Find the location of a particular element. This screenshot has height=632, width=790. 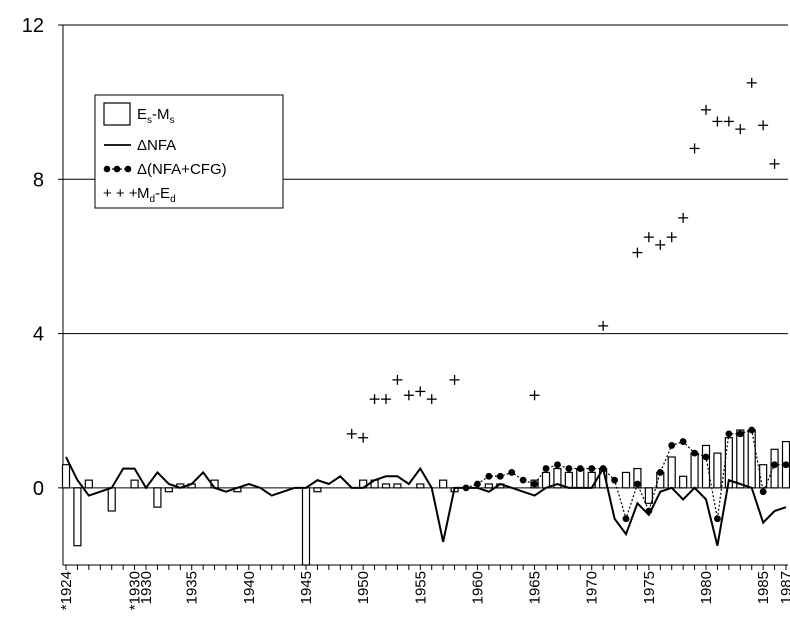

x-tick-label: 1950 is located at coordinates (363, 587).